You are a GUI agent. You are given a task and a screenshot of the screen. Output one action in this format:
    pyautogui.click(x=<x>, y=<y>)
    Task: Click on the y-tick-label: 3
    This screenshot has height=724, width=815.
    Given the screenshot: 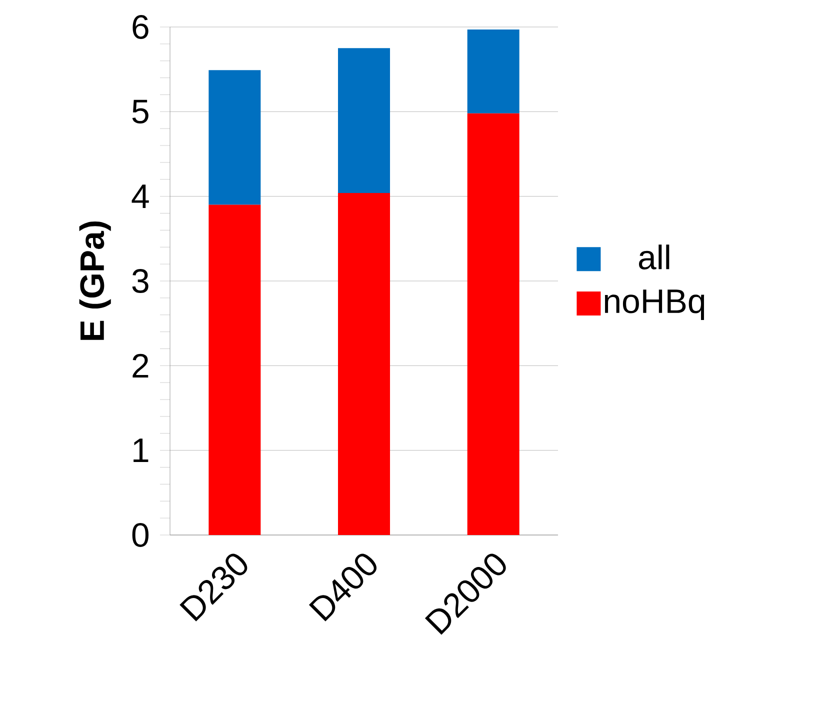 What is the action you would take?
    pyautogui.click(x=140, y=281)
    